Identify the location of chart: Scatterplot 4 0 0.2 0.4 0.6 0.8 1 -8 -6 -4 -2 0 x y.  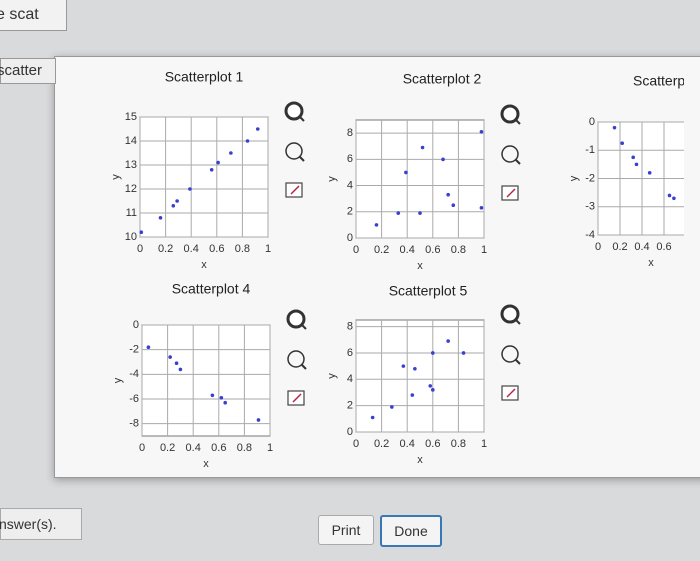
(192, 375).